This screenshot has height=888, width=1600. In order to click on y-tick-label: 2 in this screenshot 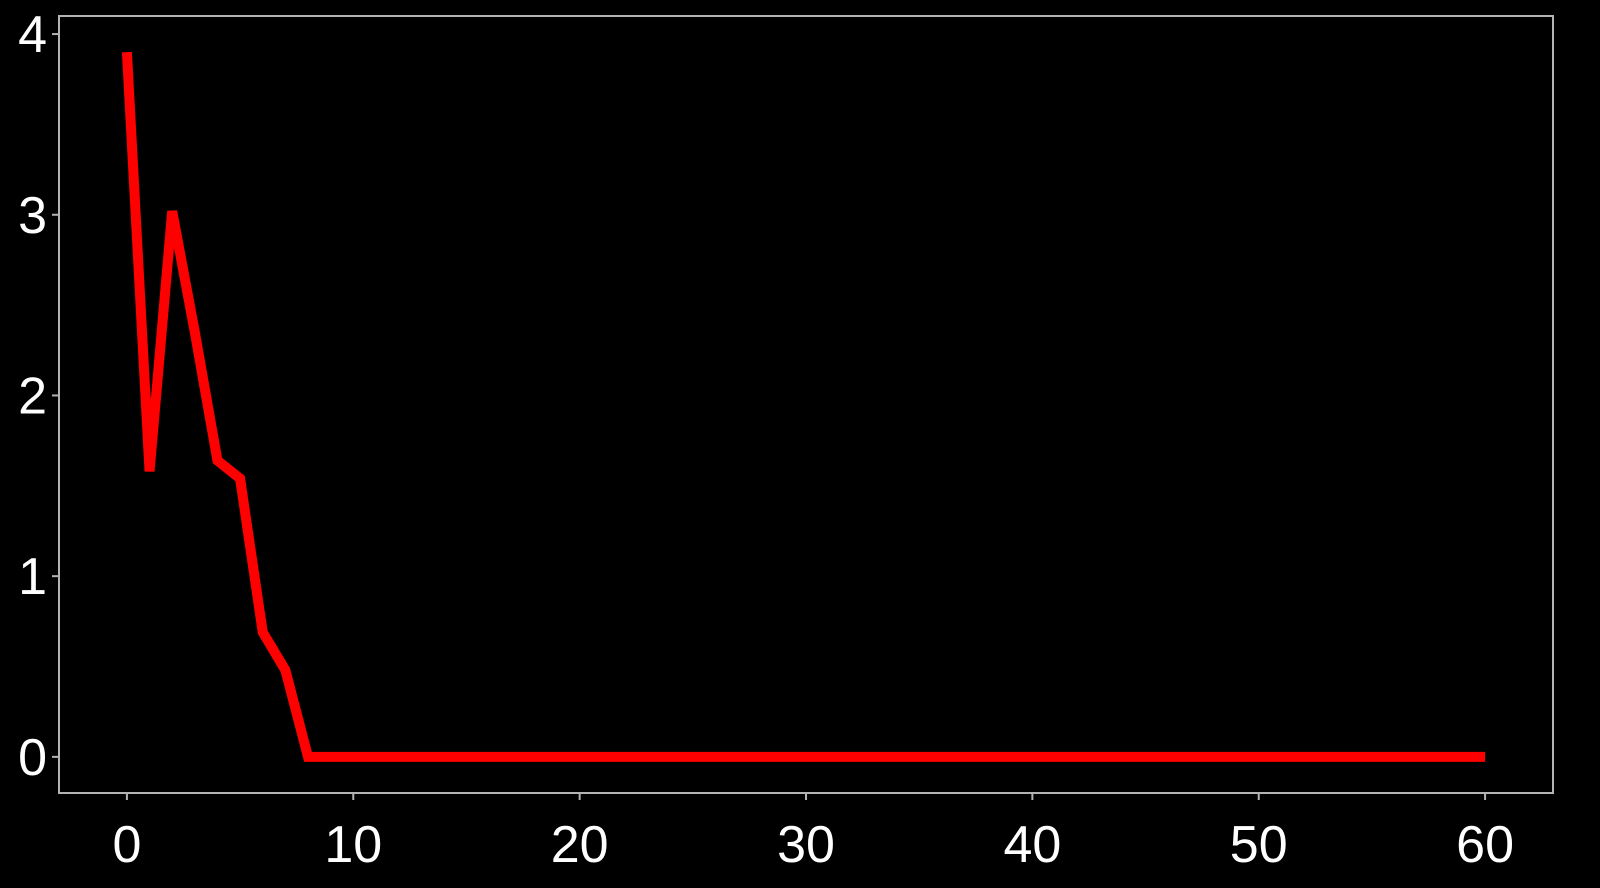, I will do `click(32, 396)`.